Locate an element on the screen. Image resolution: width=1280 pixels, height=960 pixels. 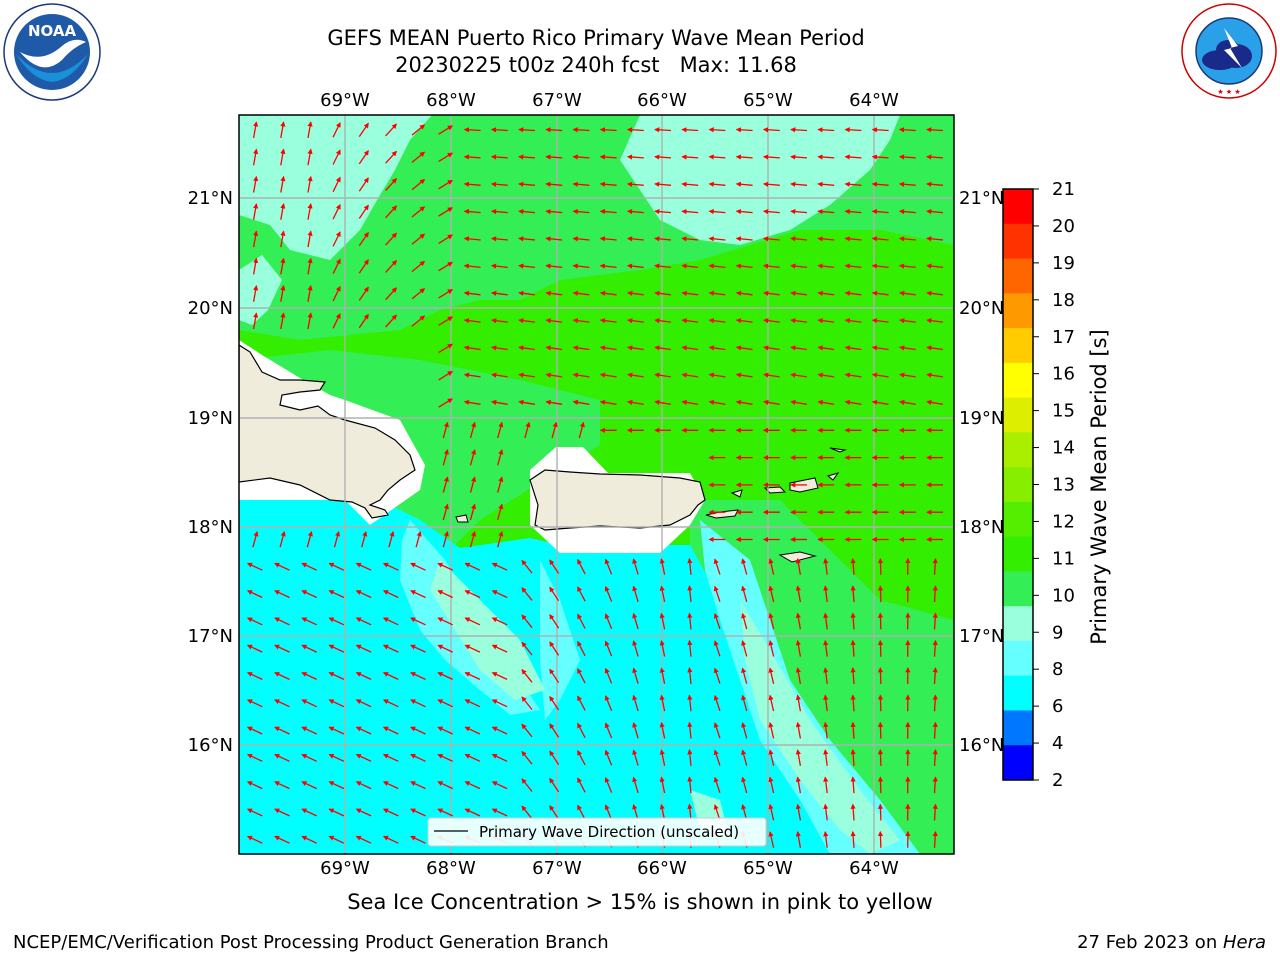
lon-label-bottom: 64°W is located at coordinates (874, 868).